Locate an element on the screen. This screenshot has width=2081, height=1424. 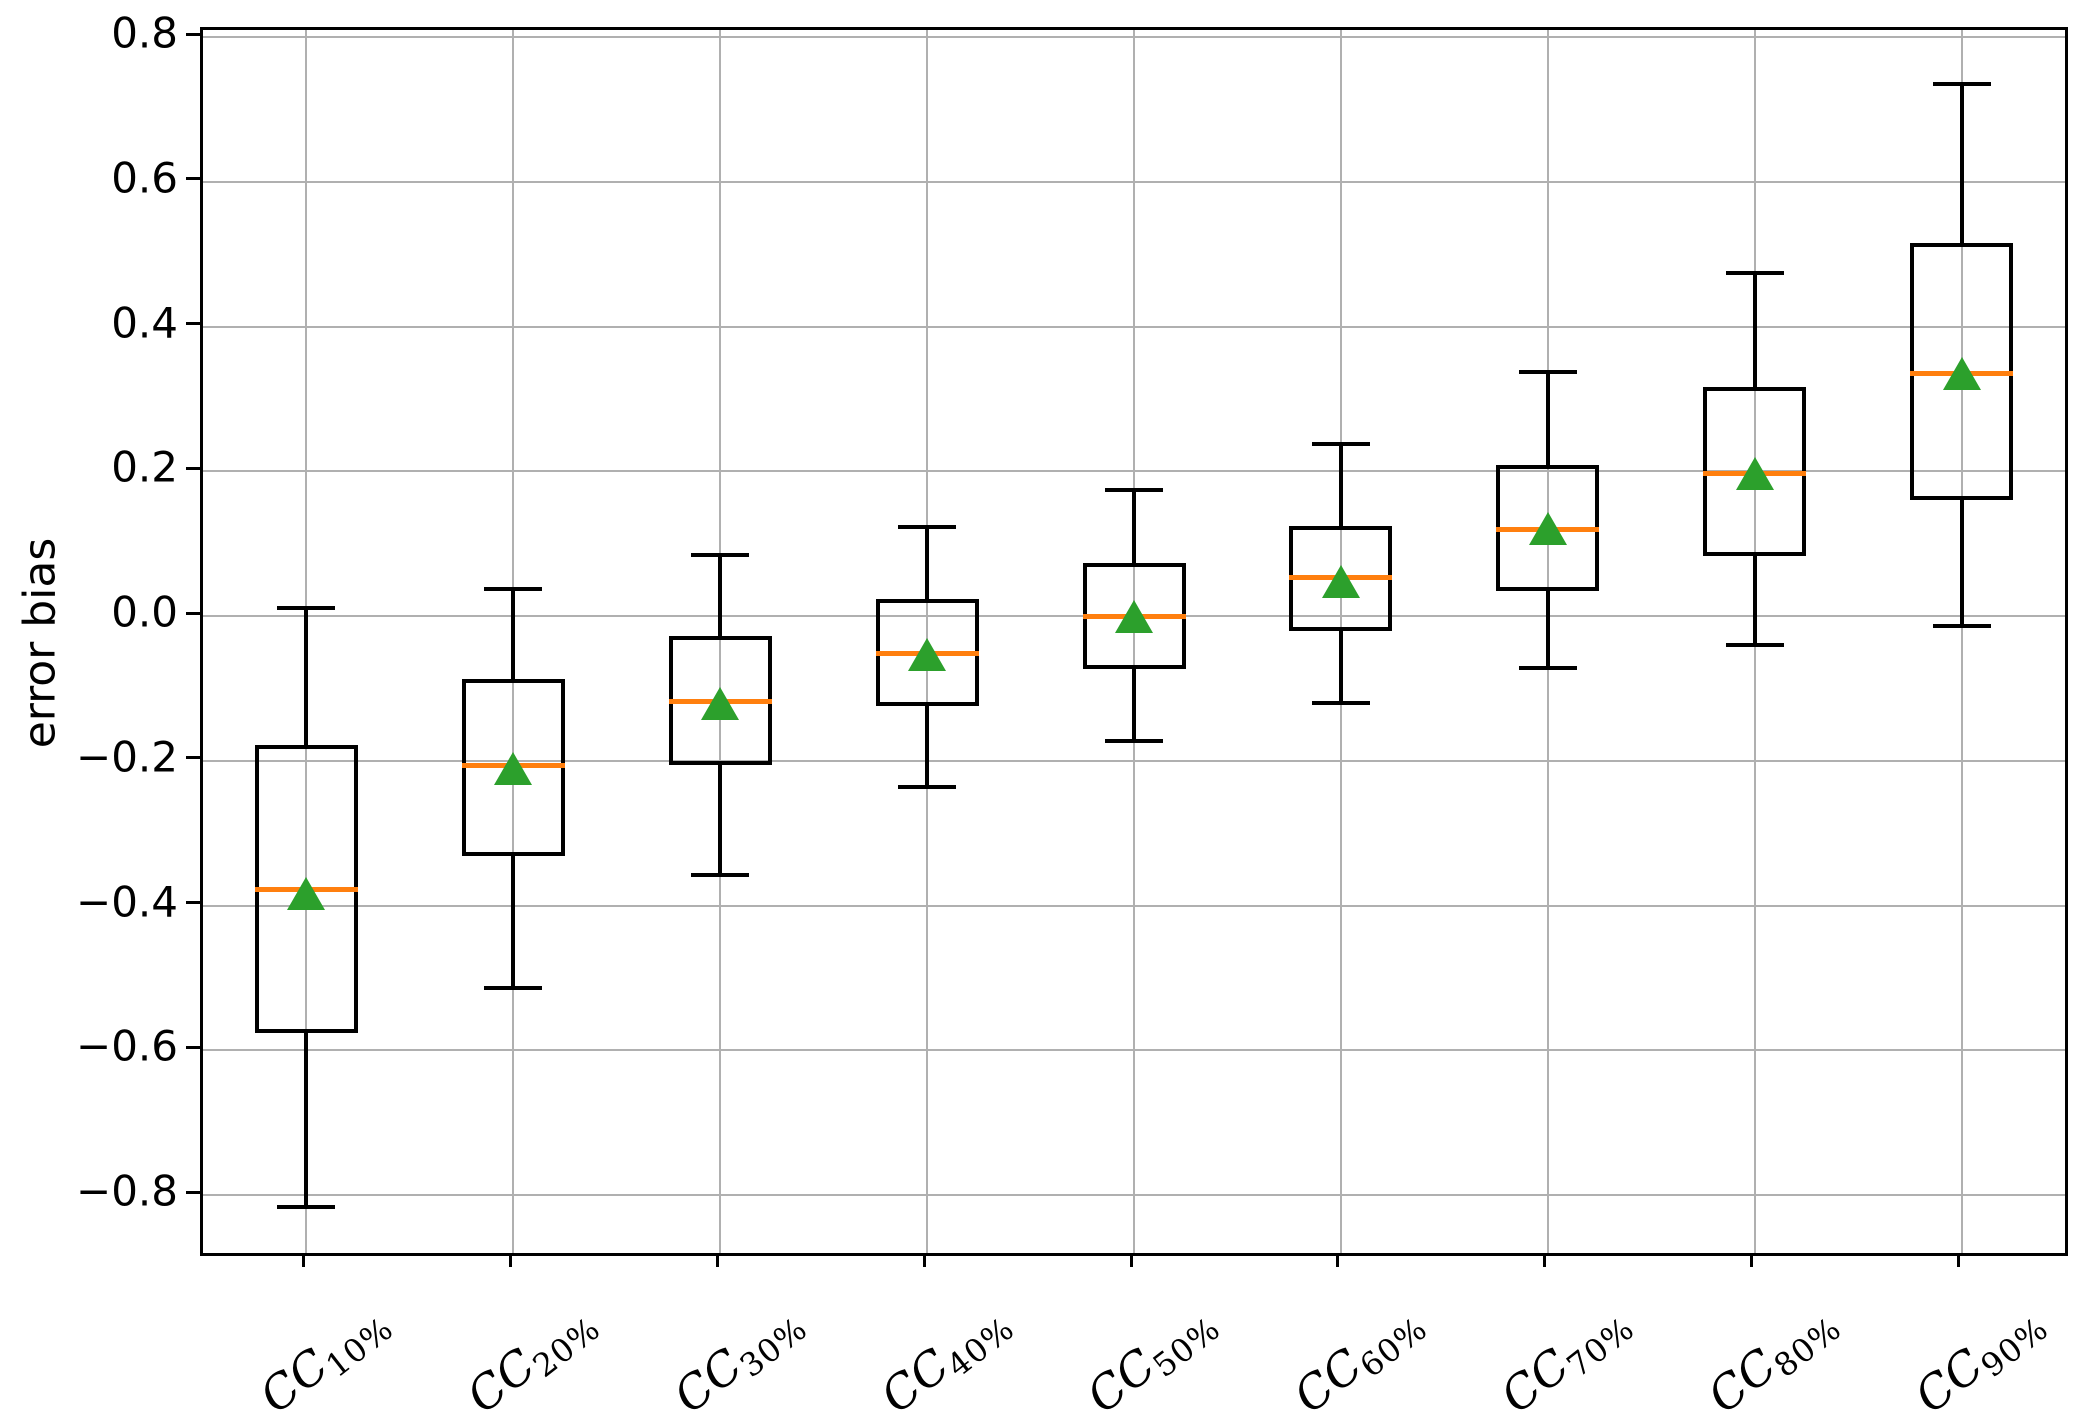
y-tick-label: 0.6 is located at coordinates (144, 178).